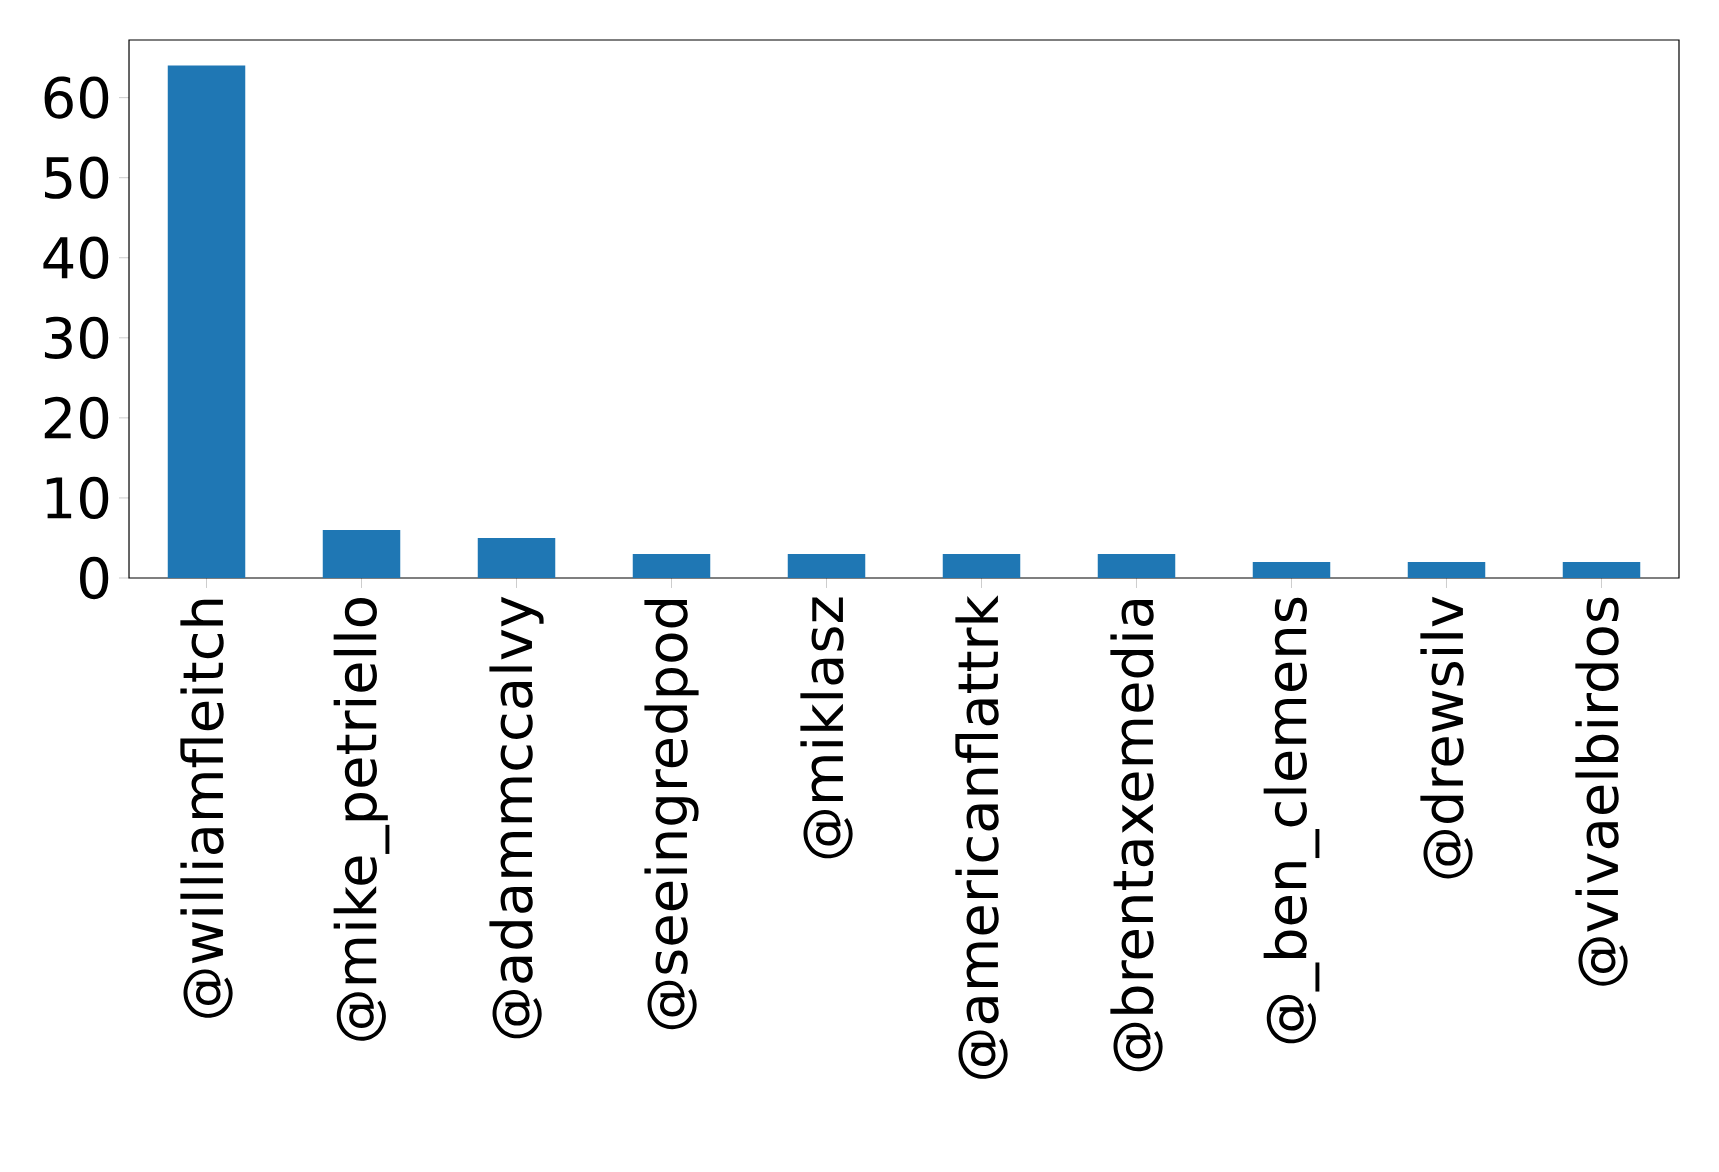 The height and width of the screenshot is (1172, 1719). What do you see at coordinates (826, 728) in the screenshot?
I see `x-tick-label: @miklasz` at bounding box center [826, 728].